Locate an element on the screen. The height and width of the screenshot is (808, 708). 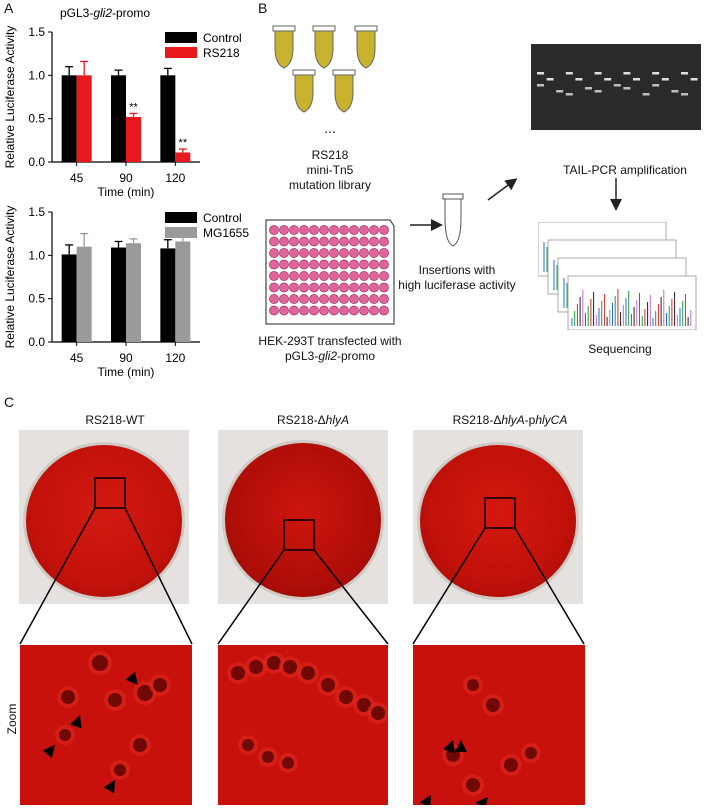
agar-plate is located at coordinates (498, 521).